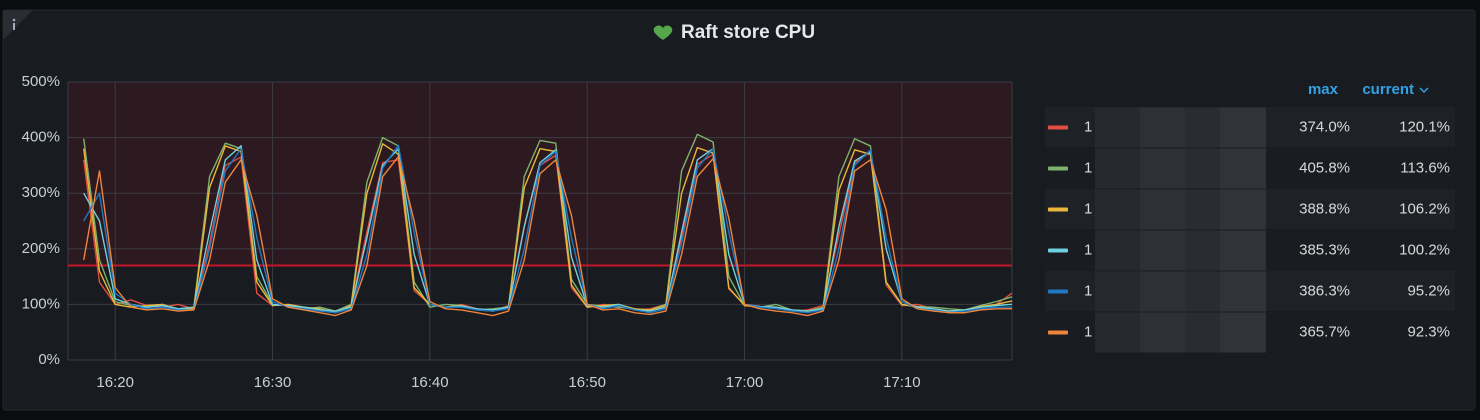 The image size is (1480, 420). What do you see at coordinates (1424, 249) in the screenshot?
I see `legend-value: 100.2%` at bounding box center [1424, 249].